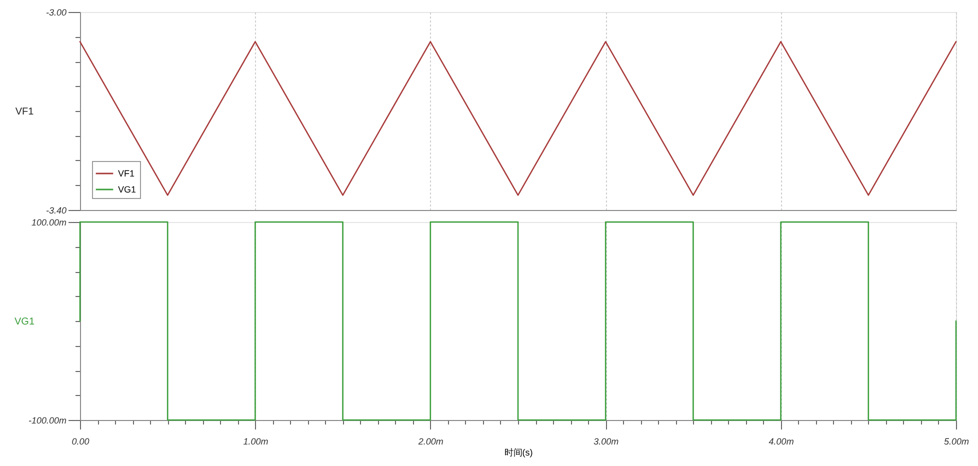 Image resolution: width=978 pixels, height=466 pixels. I want to click on x-tick-label: 1.00m, so click(256, 441).